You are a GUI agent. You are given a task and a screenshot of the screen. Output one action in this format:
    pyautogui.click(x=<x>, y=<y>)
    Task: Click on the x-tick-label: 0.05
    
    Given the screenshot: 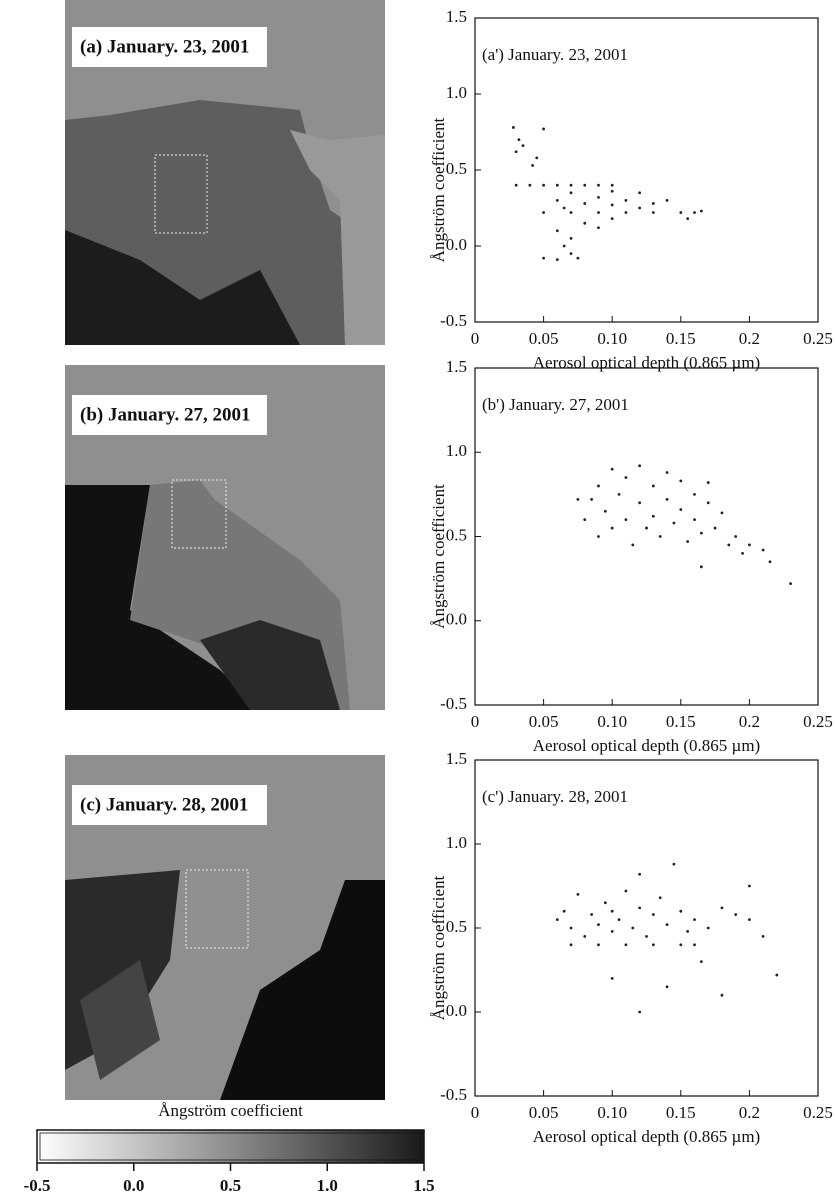 What is the action you would take?
    pyautogui.click(x=544, y=721)
    